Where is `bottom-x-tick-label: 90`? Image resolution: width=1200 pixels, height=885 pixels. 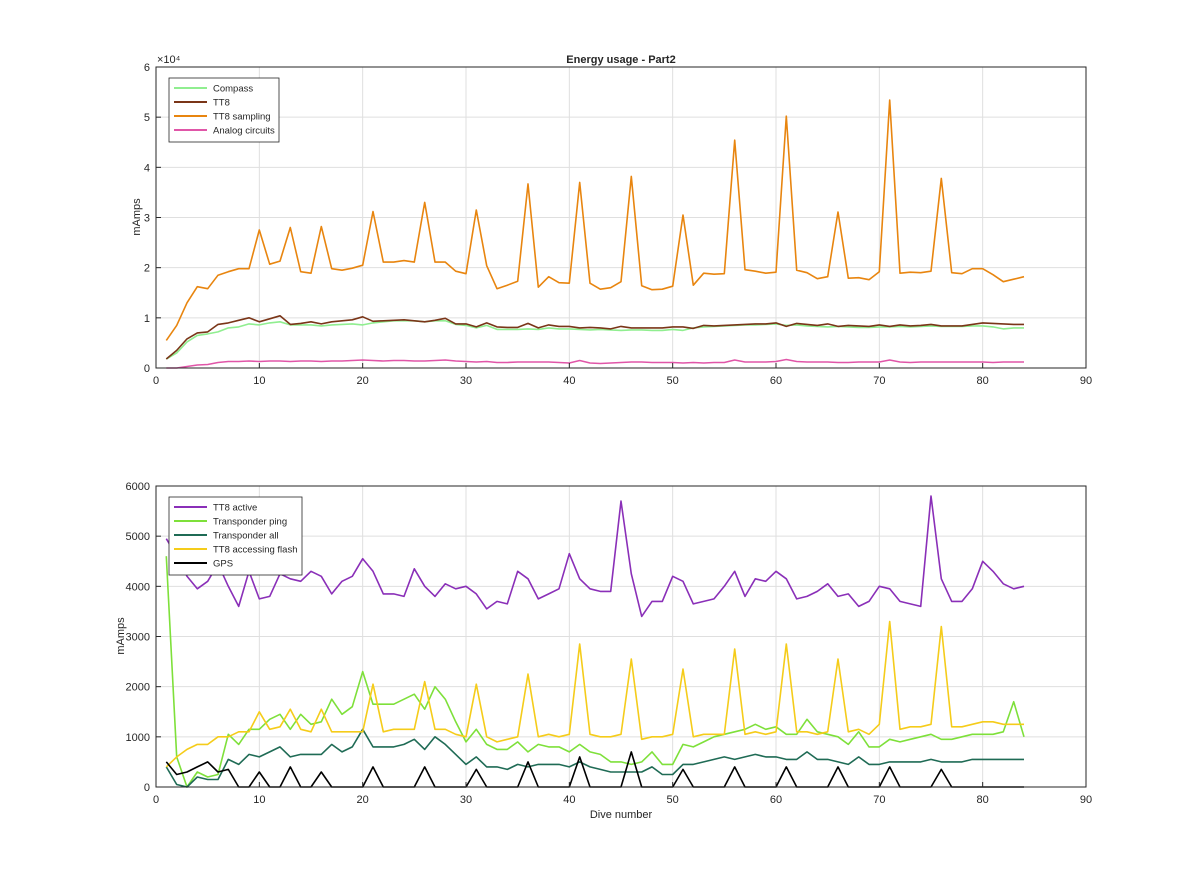
bottom-x-tick-label: 90 is located at coordinates (1086, 800).